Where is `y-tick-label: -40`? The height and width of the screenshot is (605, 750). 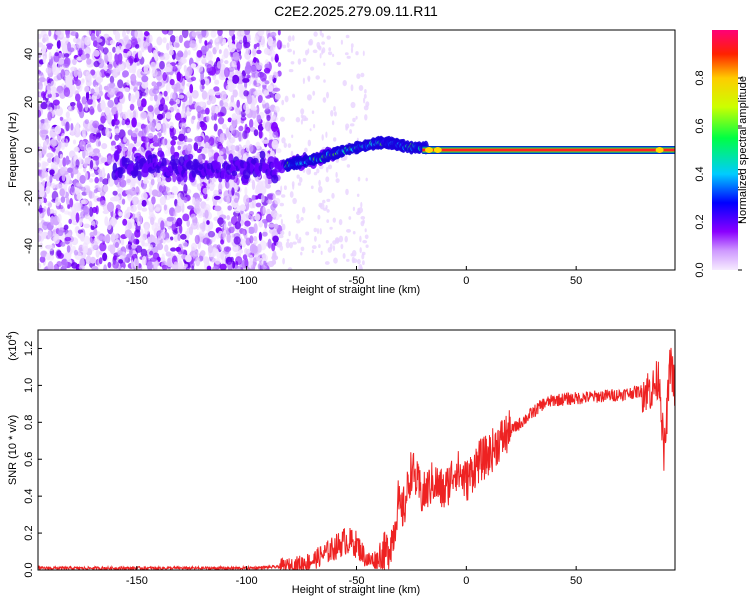
y-tick-label: -40 is located at coordinates (29, 246).